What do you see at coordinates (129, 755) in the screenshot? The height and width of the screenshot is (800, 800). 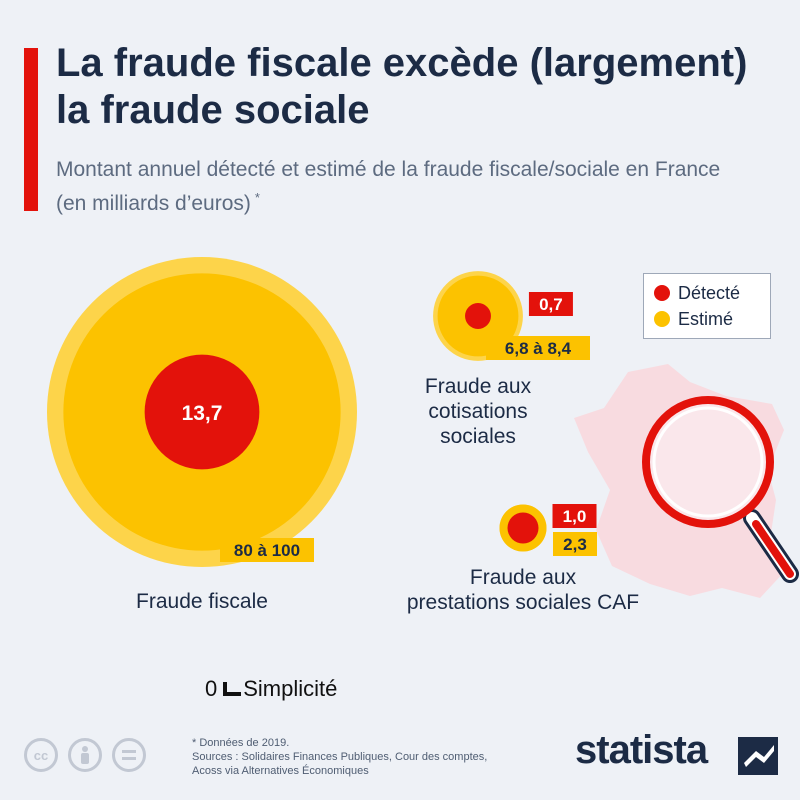 I see `equals-icon` at bounding box center [129, 755].